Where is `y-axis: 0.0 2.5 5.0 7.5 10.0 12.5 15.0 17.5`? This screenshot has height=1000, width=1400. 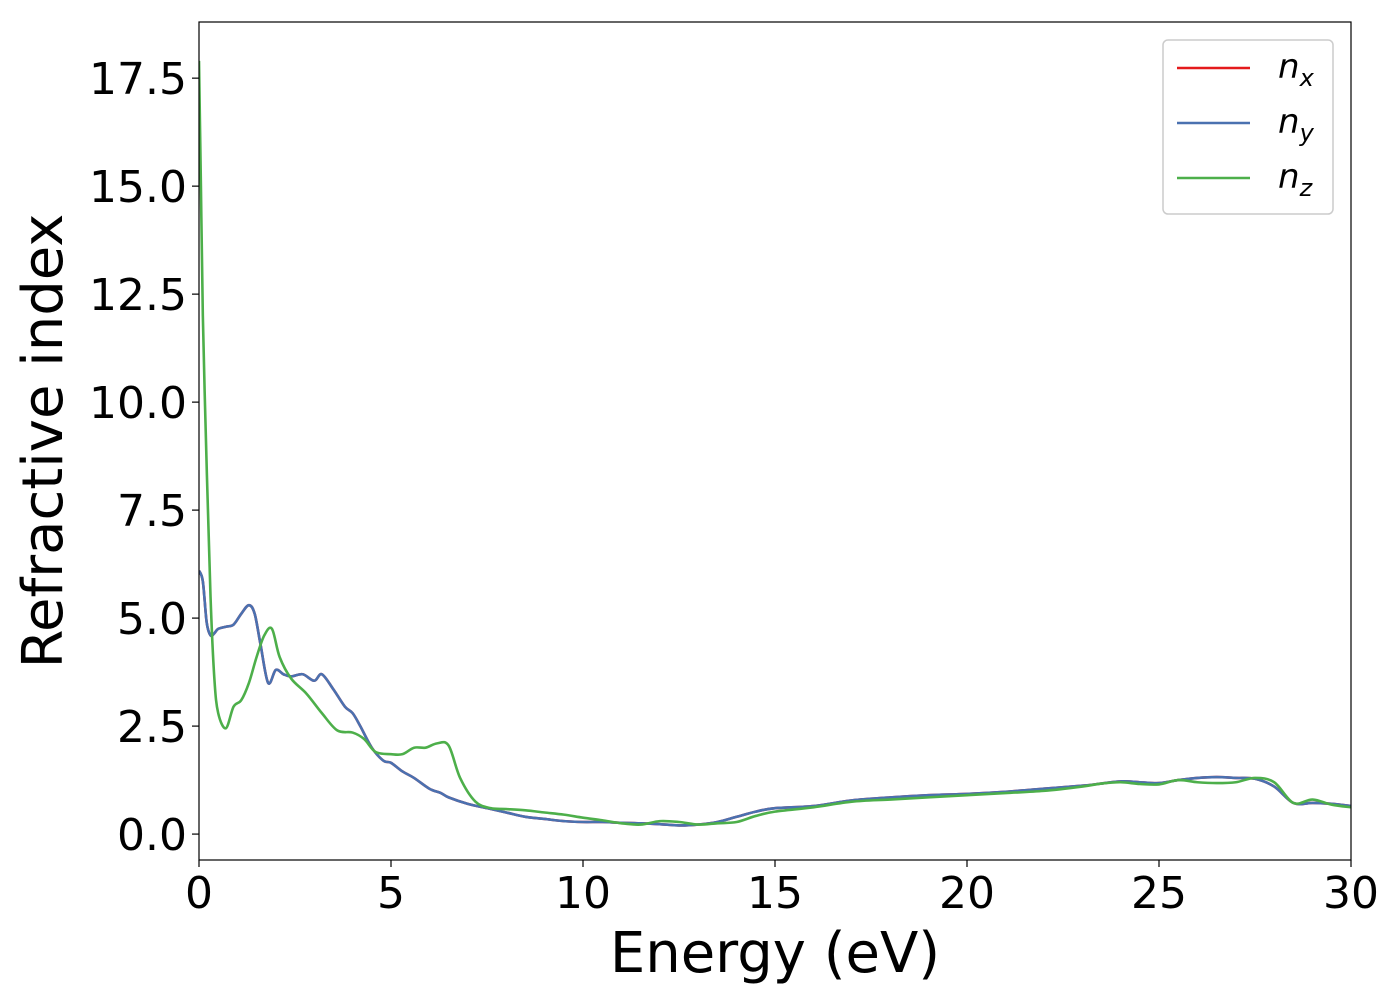
y-axis: 0.0 2.5 5.0 7.5 10.0 12.5 15.0 17.5 is located at coordinates (144, 457).